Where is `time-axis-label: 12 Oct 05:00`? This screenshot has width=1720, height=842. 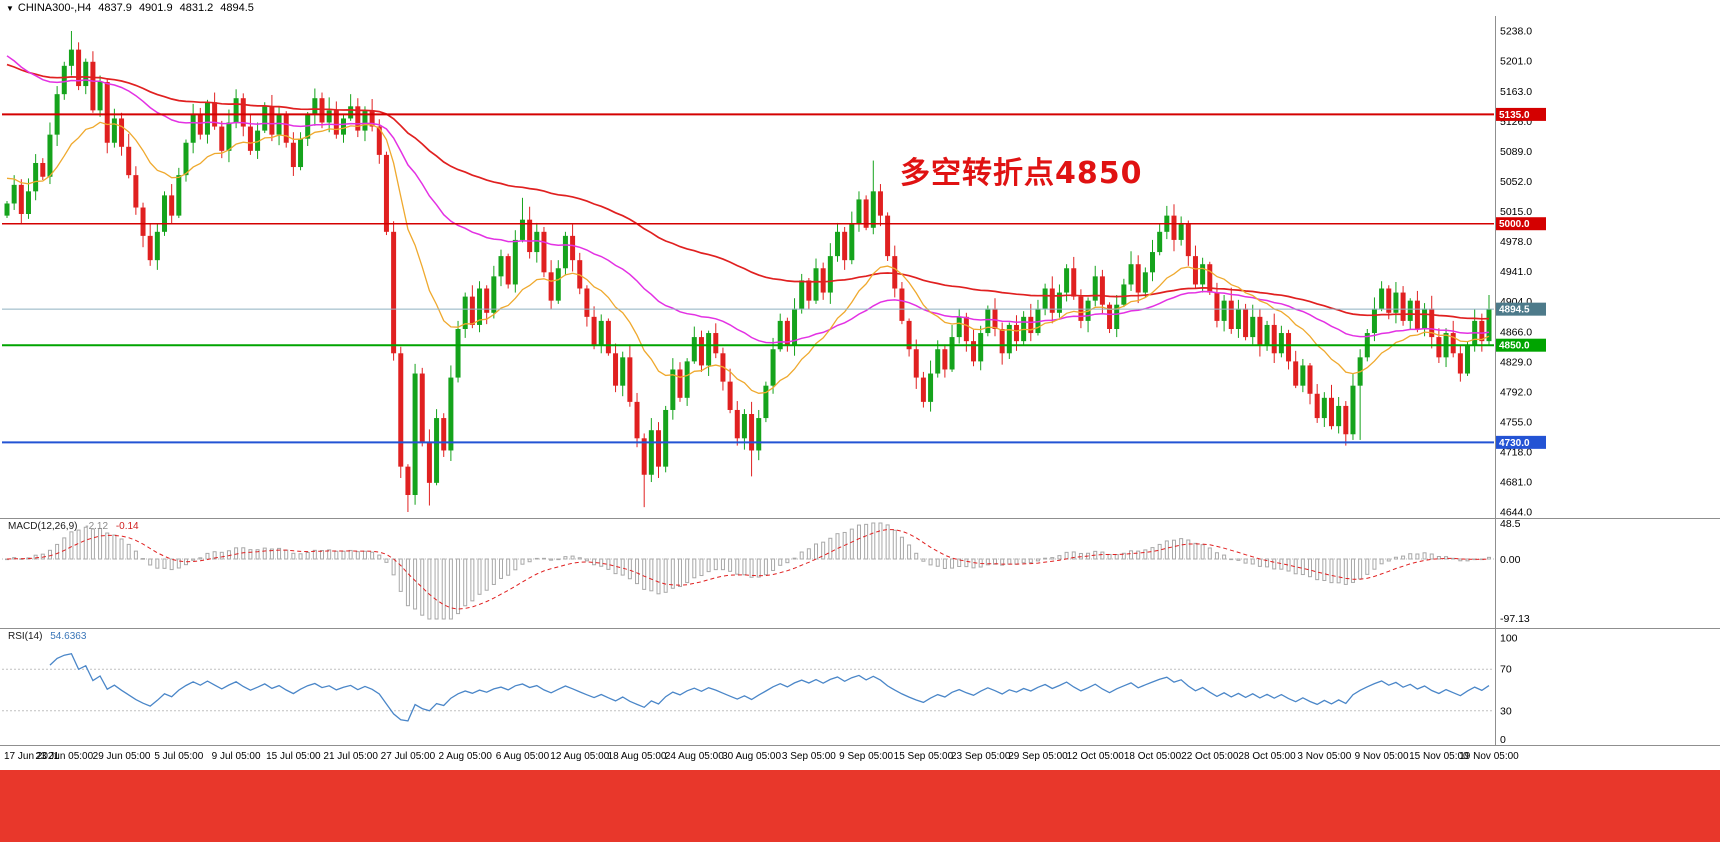
time-axis-label: 12 Oct 05:00 is located at coordinates (1095, 756).